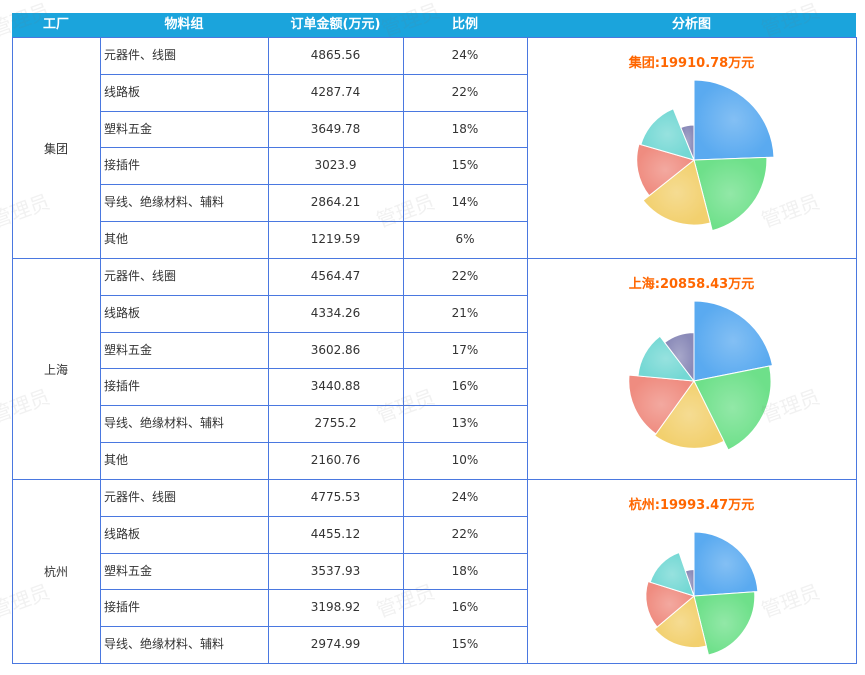 This screenshot has height=675, width=865. Describe the element at coordinates (335, 91) in the screenshot. I see `amount-cell: 4287.74` at that location.